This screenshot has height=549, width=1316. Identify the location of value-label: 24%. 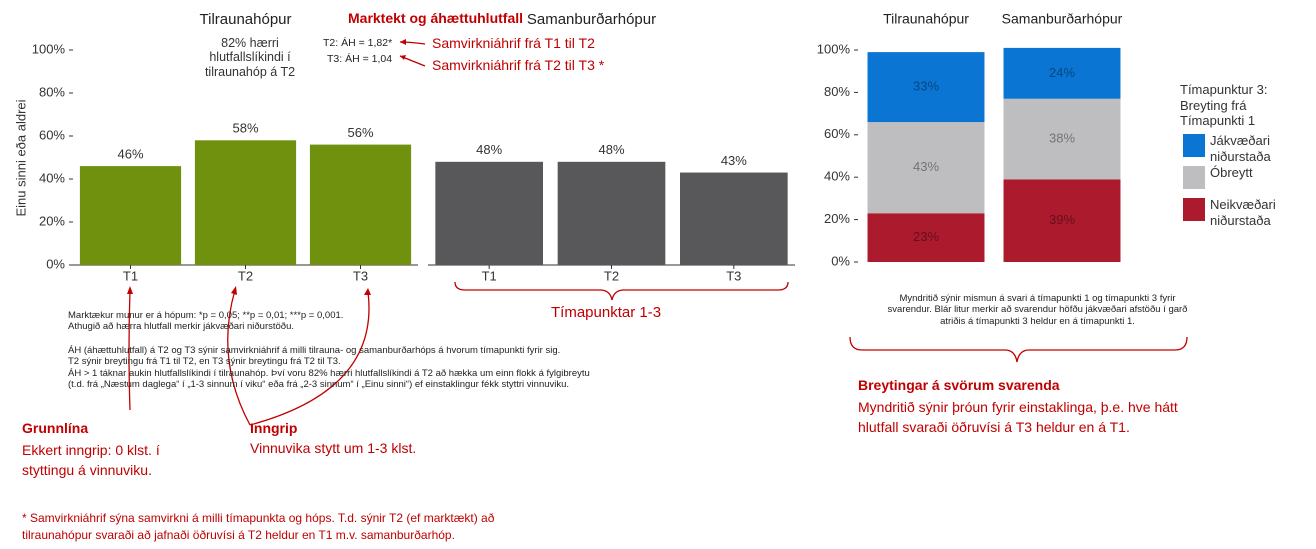
(1062, 72).